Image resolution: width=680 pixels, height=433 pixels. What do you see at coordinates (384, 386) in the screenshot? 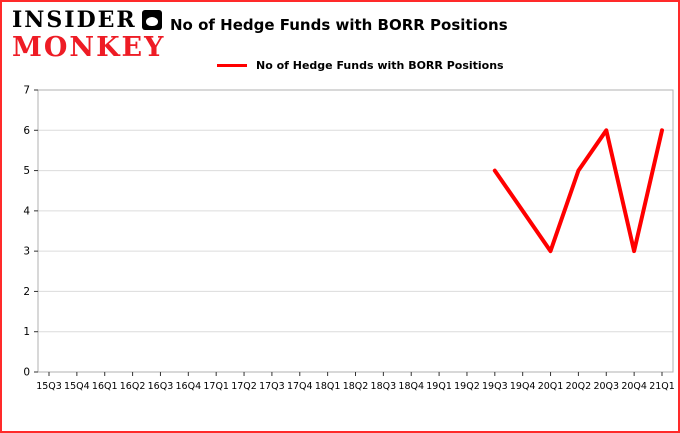
I see `x-axis-tick-label: 18Q3` at bounding box center [384, 386].